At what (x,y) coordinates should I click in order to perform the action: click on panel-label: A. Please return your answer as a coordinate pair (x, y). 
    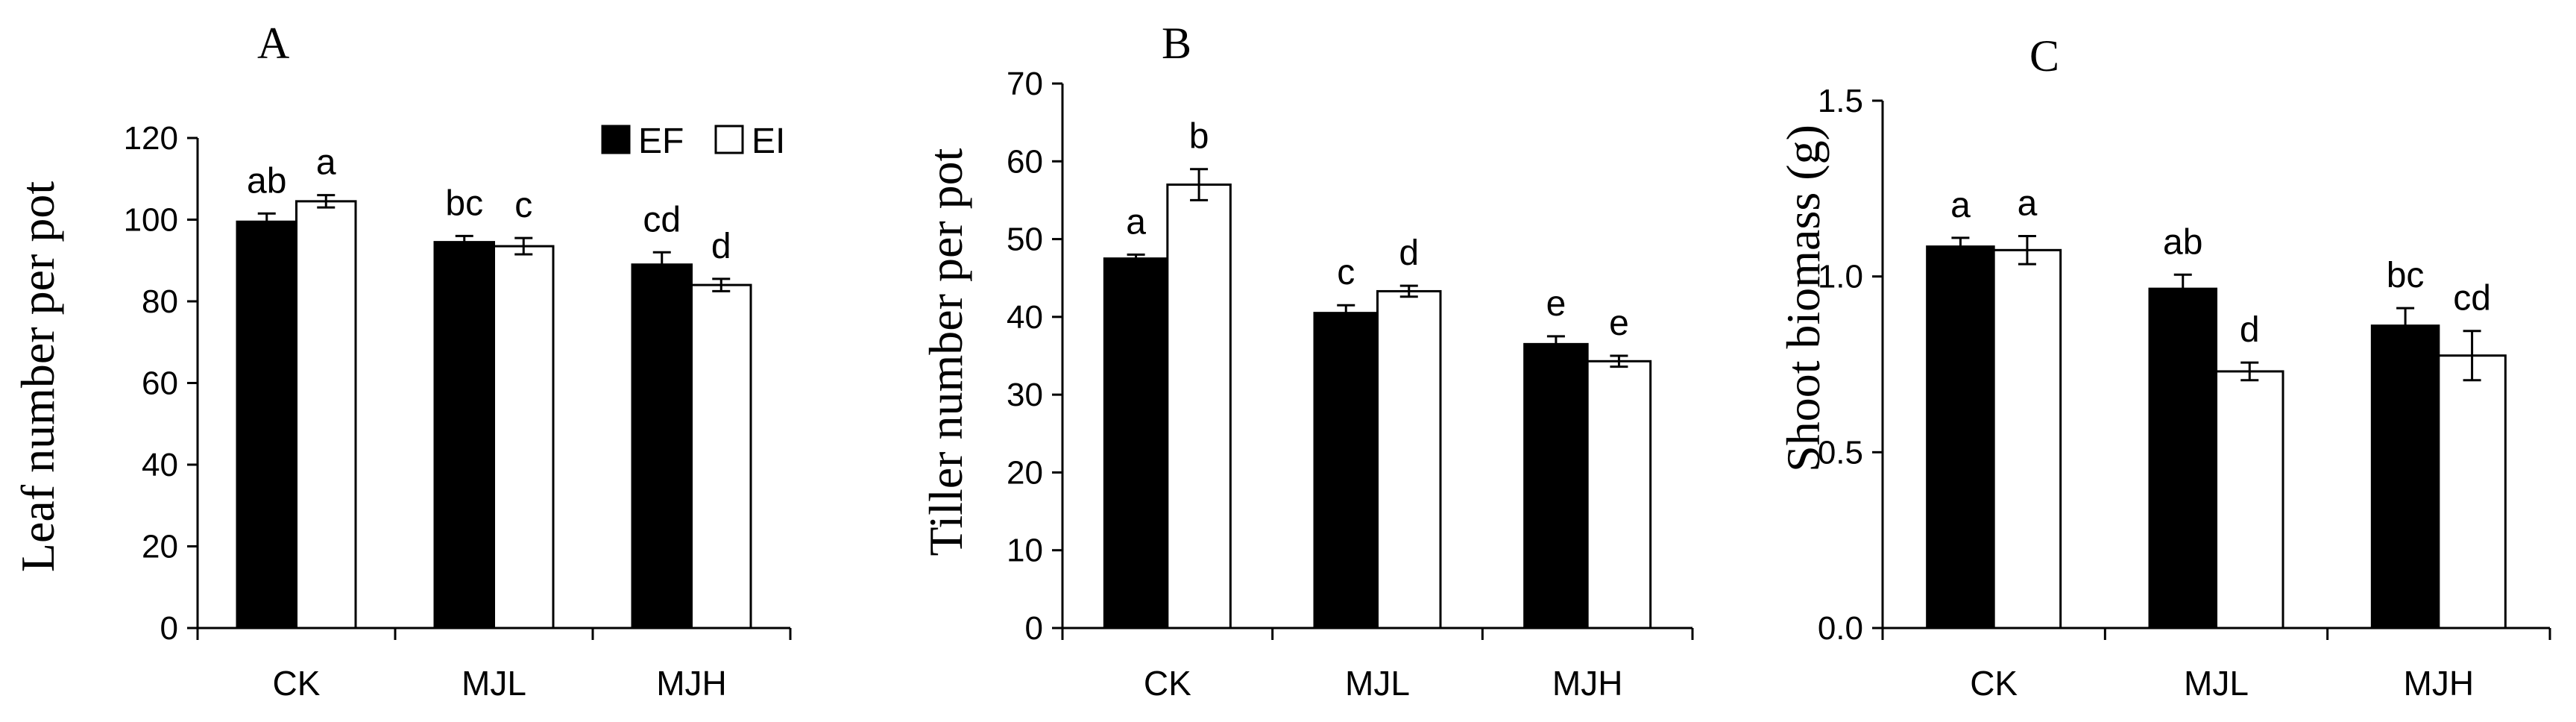
    Looking at the image, I should click on (273, 43).